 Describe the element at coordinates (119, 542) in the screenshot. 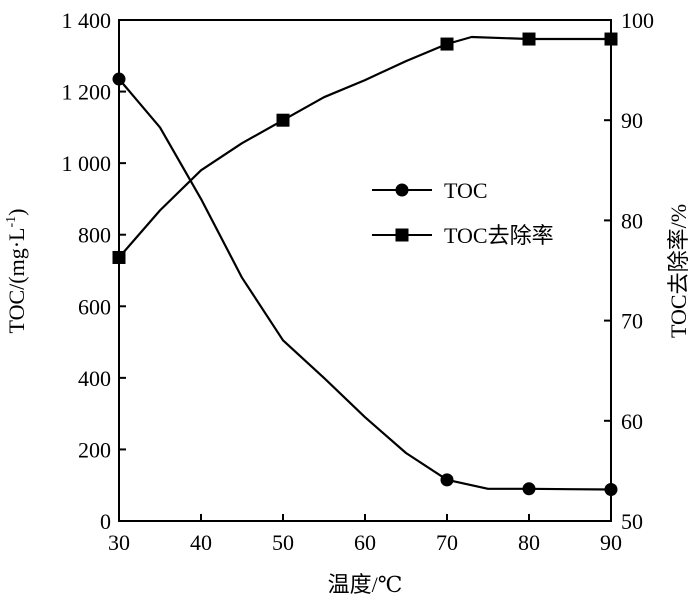

I see `x-tick-label: 30` at that location.